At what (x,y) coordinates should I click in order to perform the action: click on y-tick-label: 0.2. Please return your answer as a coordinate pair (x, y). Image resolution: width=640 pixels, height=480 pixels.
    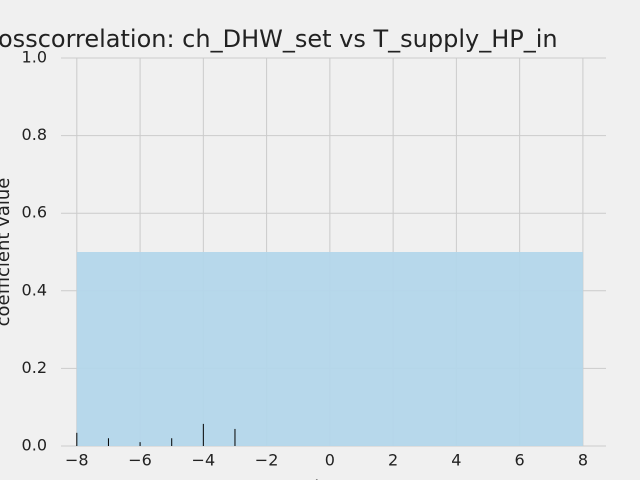
    Looking at the image, I should click on (34, 367).